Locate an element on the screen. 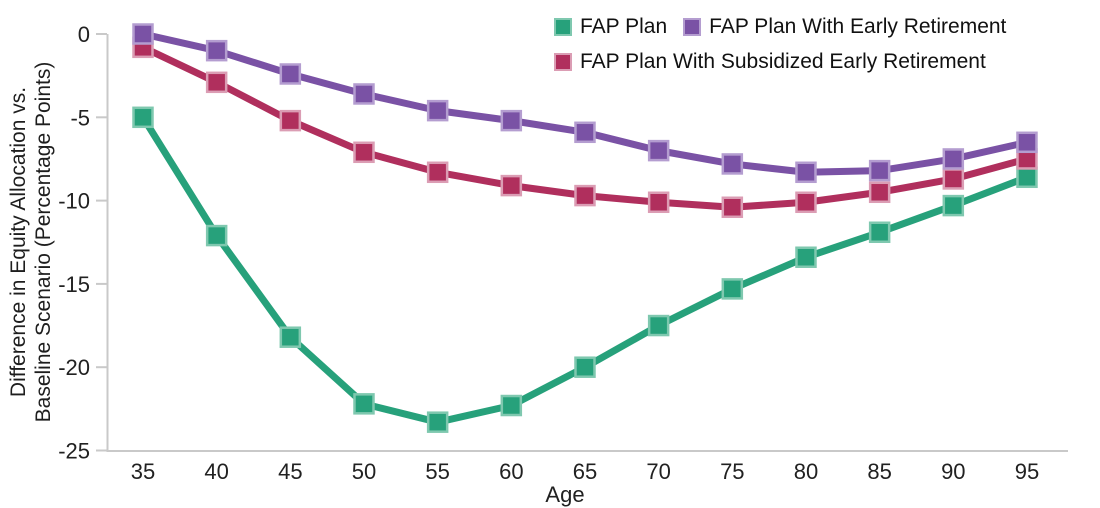  y-tick-label: -10 is located at coordinates (74, 201).